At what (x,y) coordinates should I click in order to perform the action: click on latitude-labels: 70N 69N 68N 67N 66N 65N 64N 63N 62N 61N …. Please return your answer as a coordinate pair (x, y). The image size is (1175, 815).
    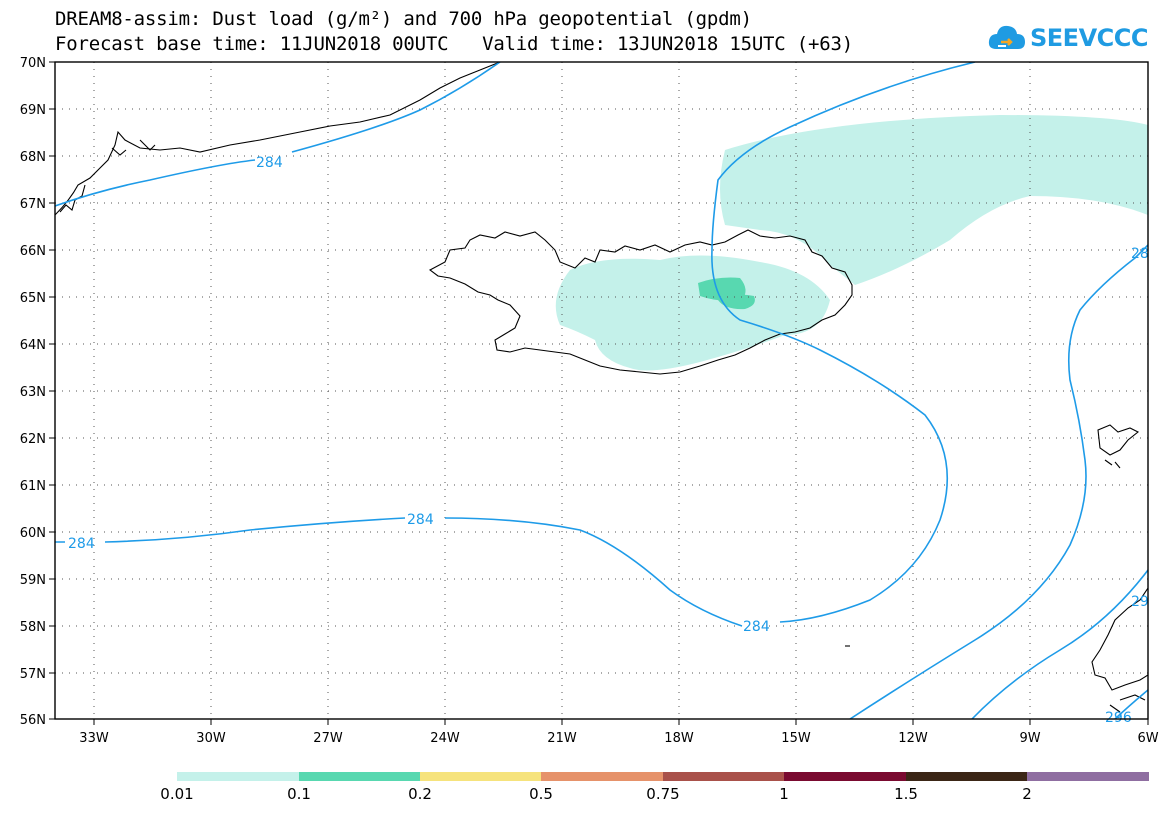
    Looking at the image, I should click on (33, 392).